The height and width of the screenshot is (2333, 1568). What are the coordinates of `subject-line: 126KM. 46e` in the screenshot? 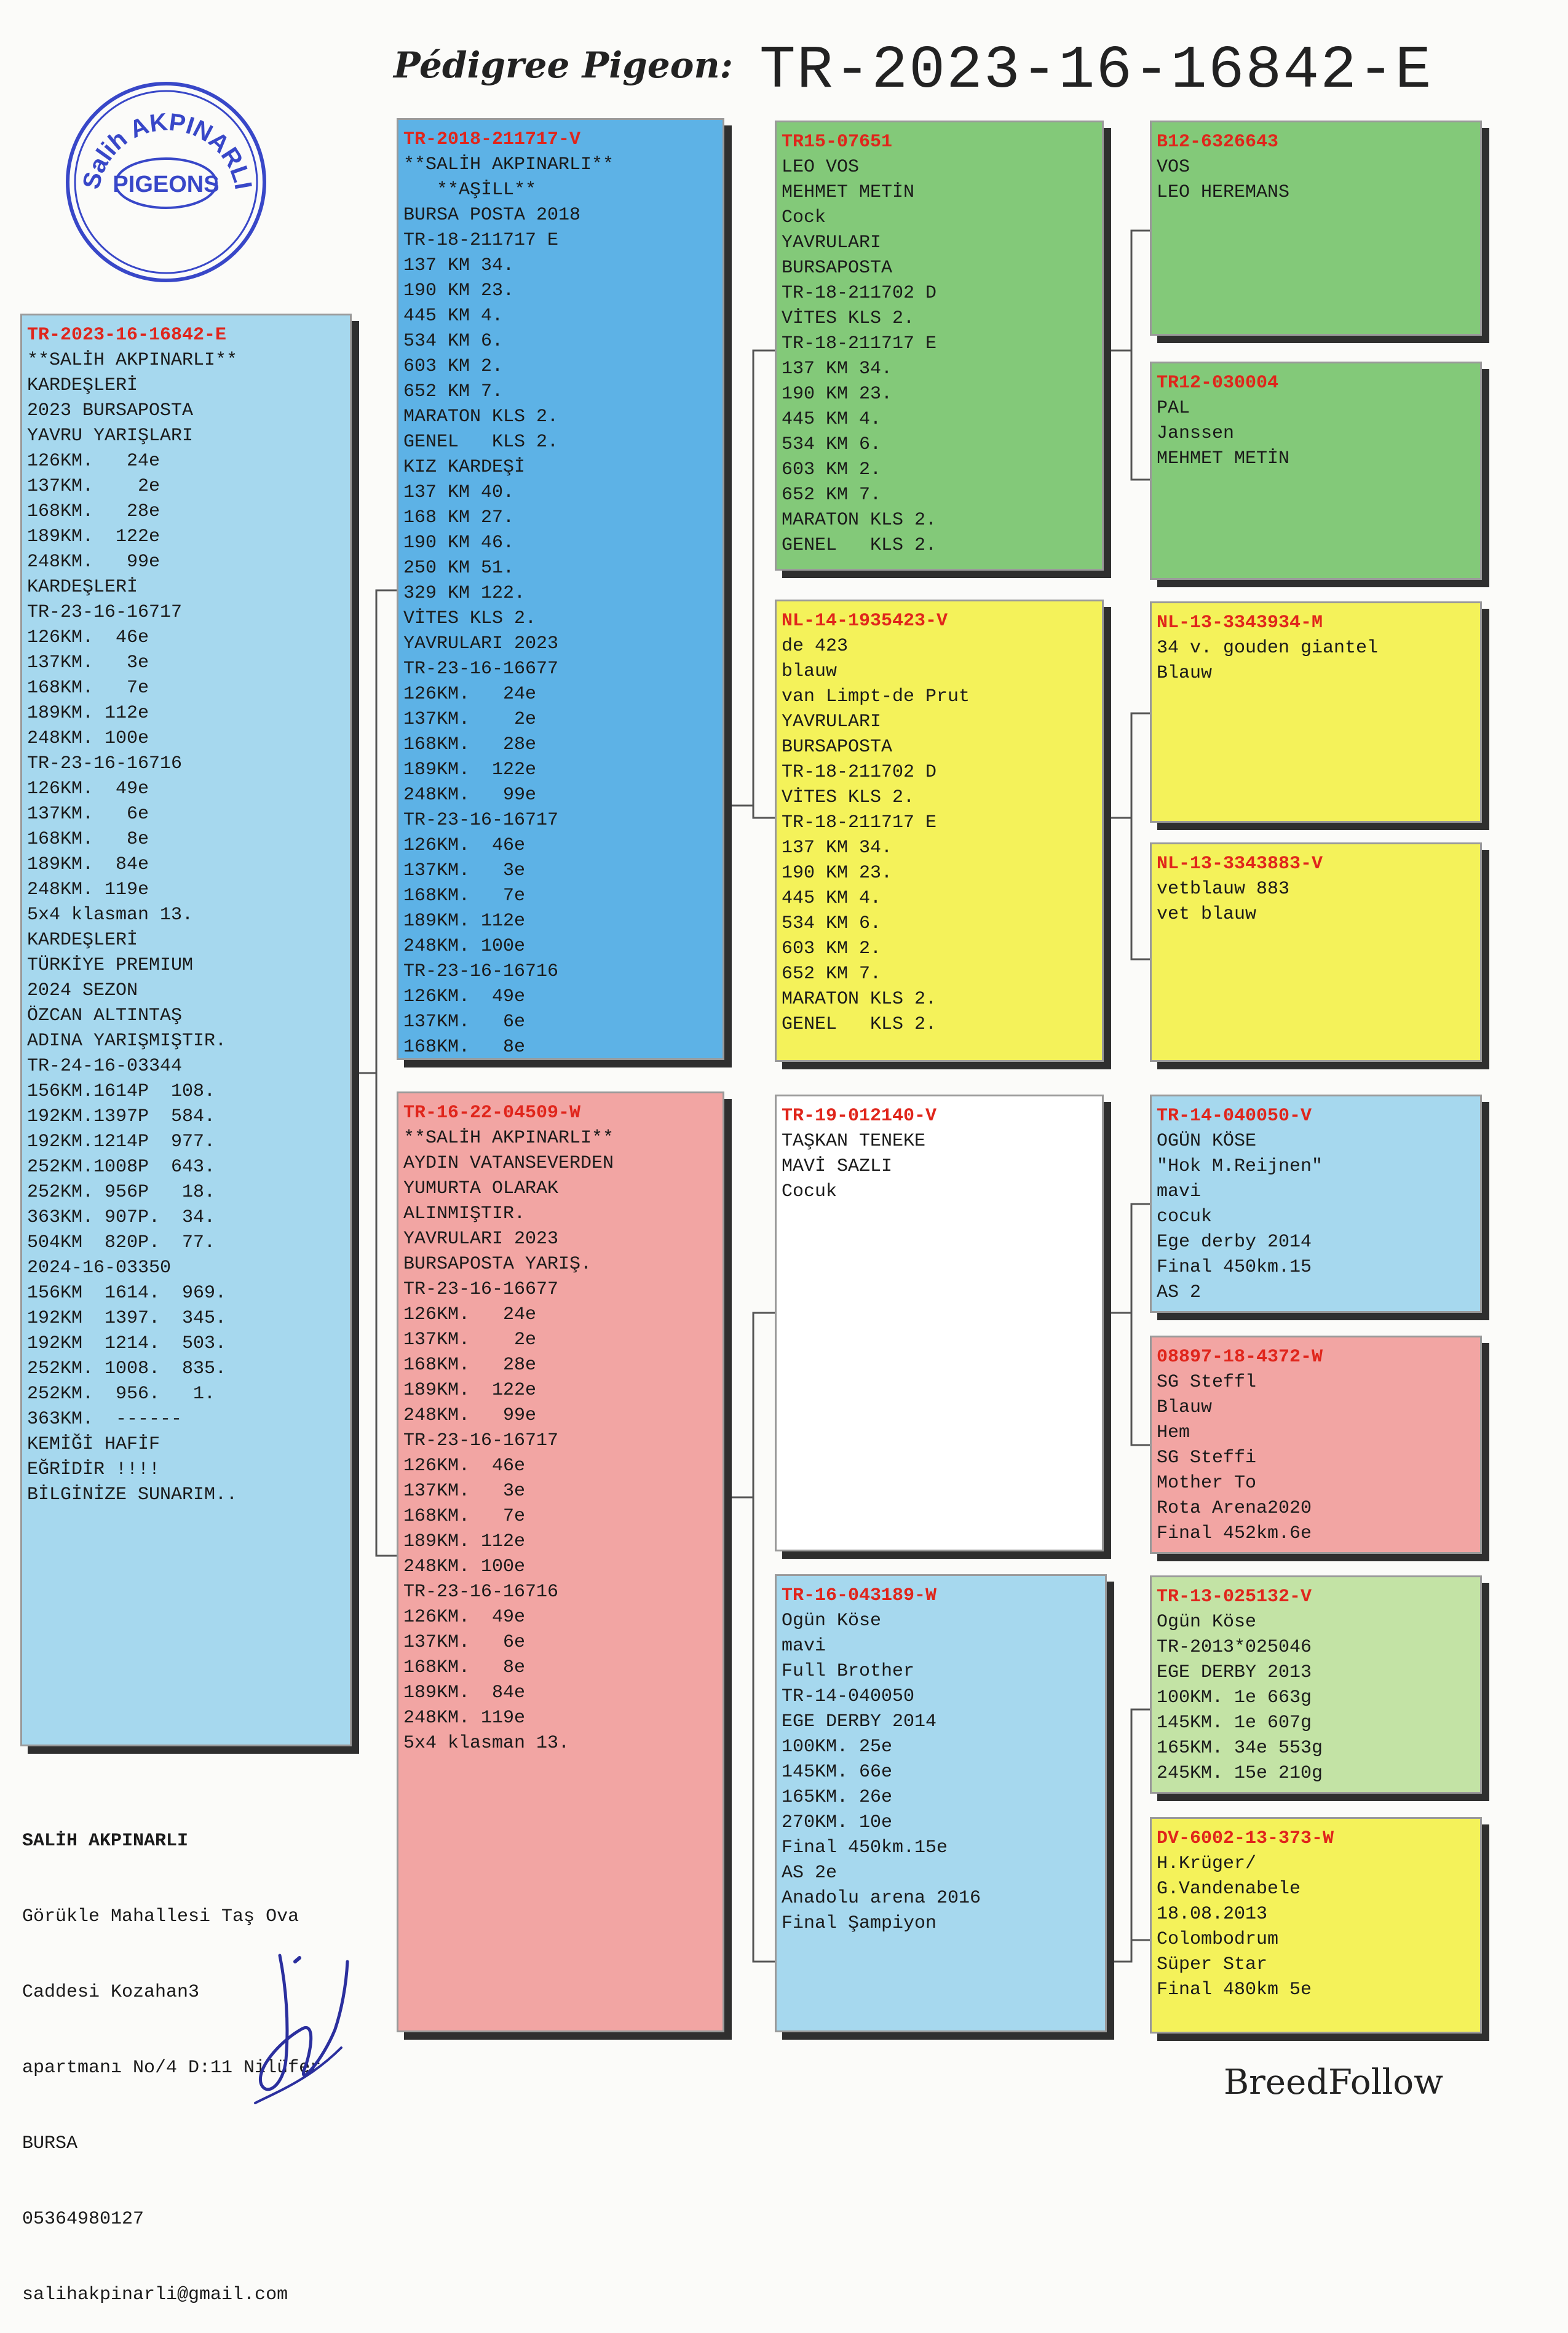 It's located at (88, 637).